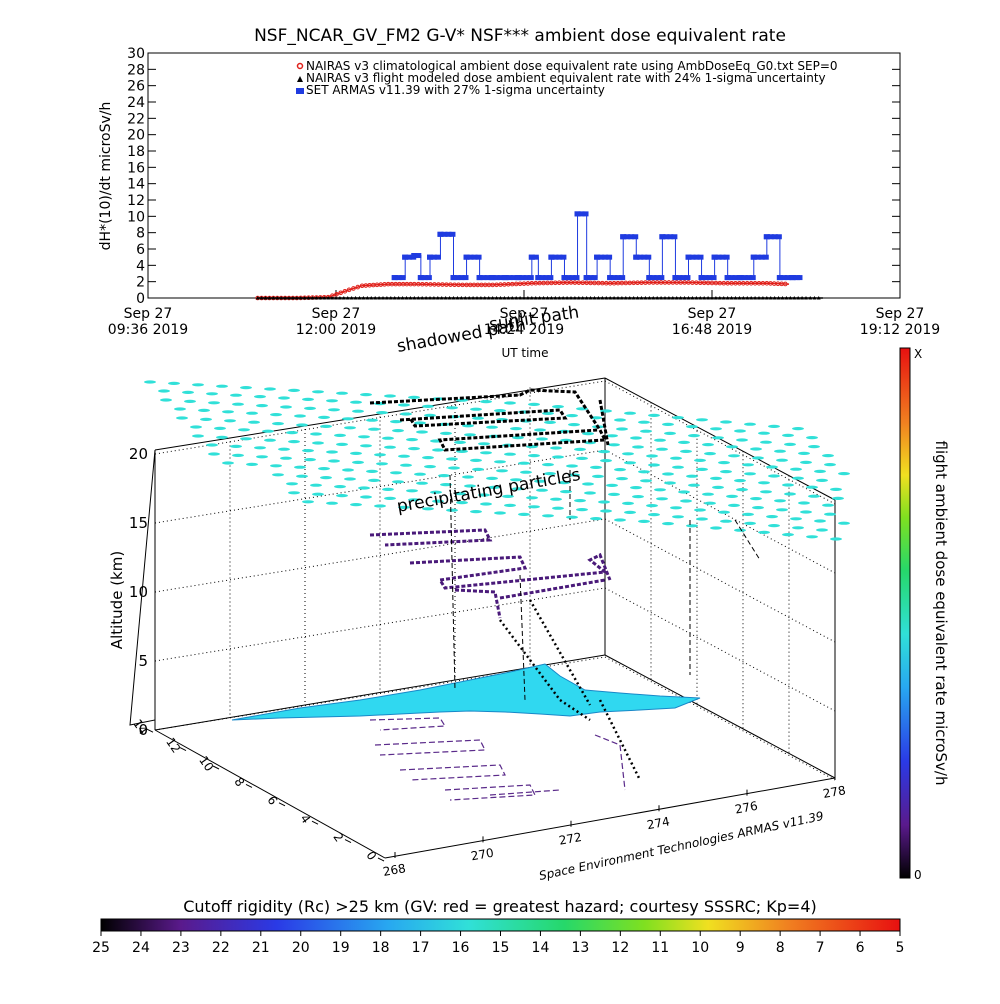 The width and height of the screenshot is (1000, 1004). I want to click on grid-line-right, so click(720, 442).